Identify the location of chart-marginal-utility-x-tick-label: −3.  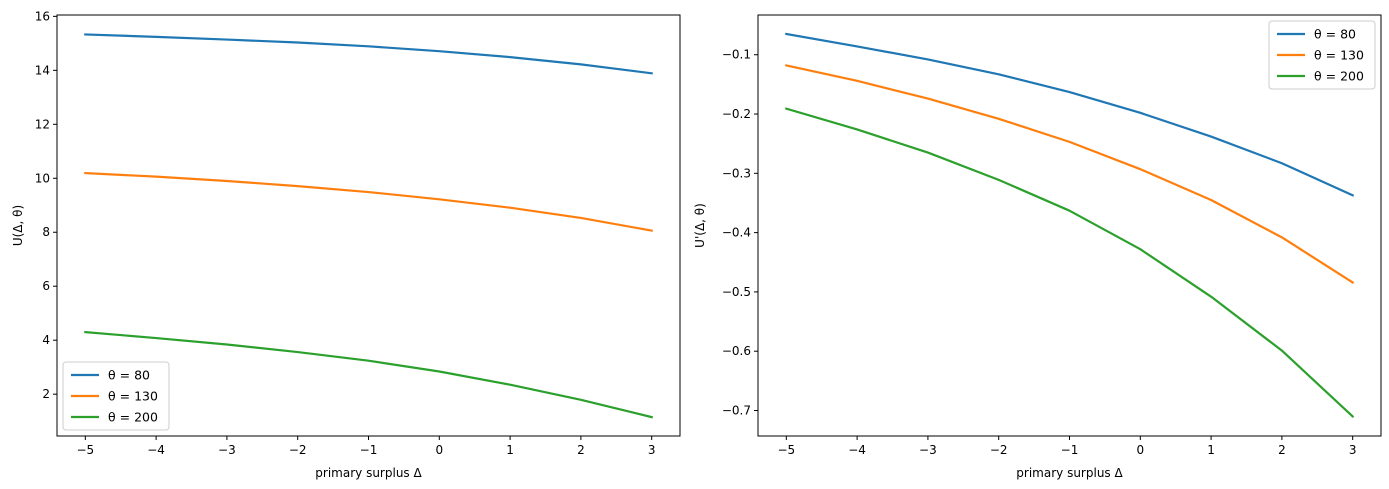
(928, 450).